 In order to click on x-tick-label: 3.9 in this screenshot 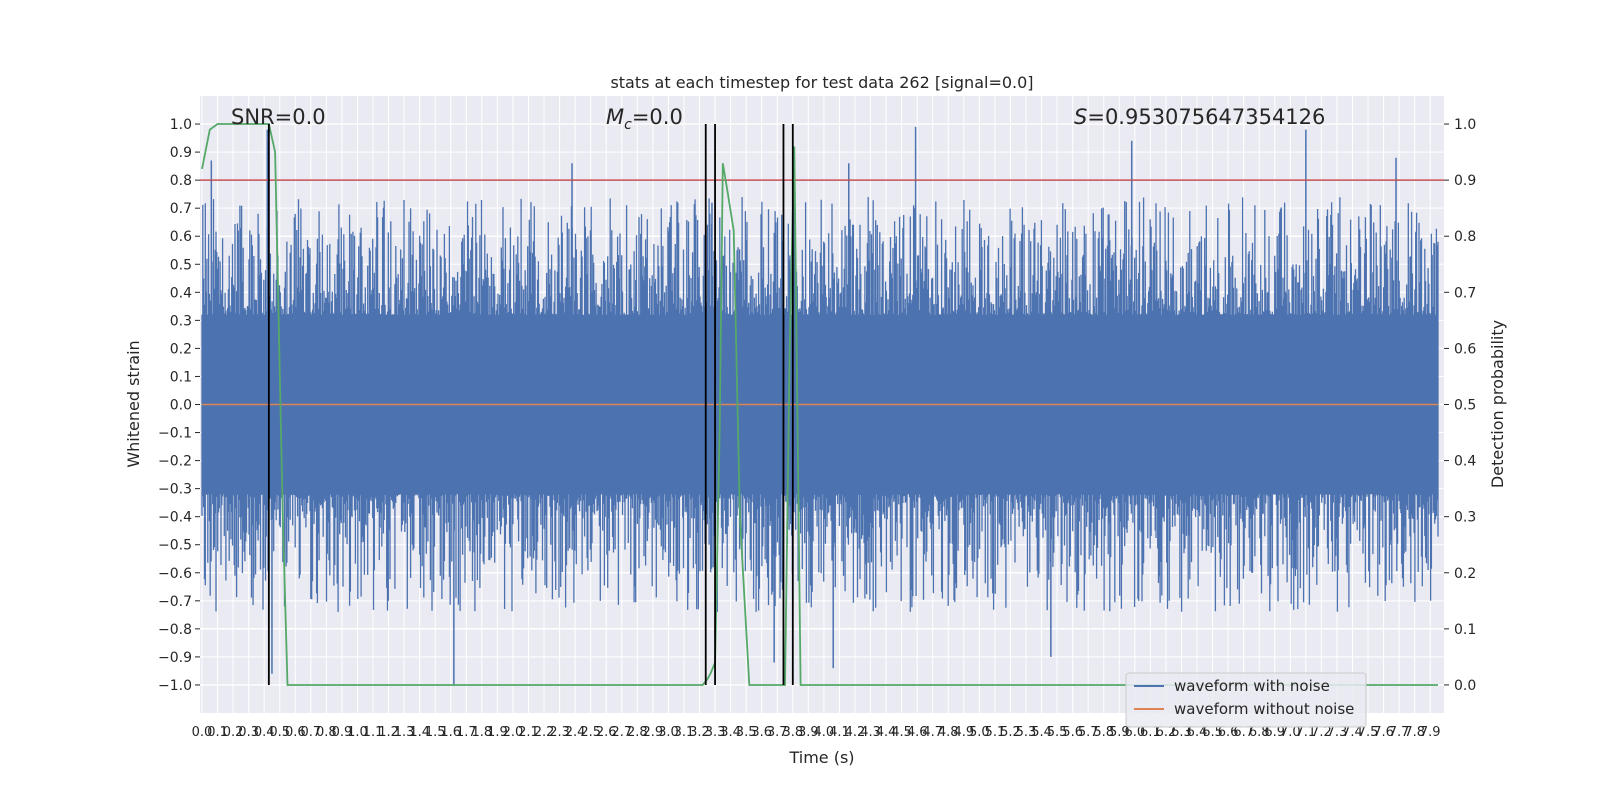, I will do `click(808, 732)`.